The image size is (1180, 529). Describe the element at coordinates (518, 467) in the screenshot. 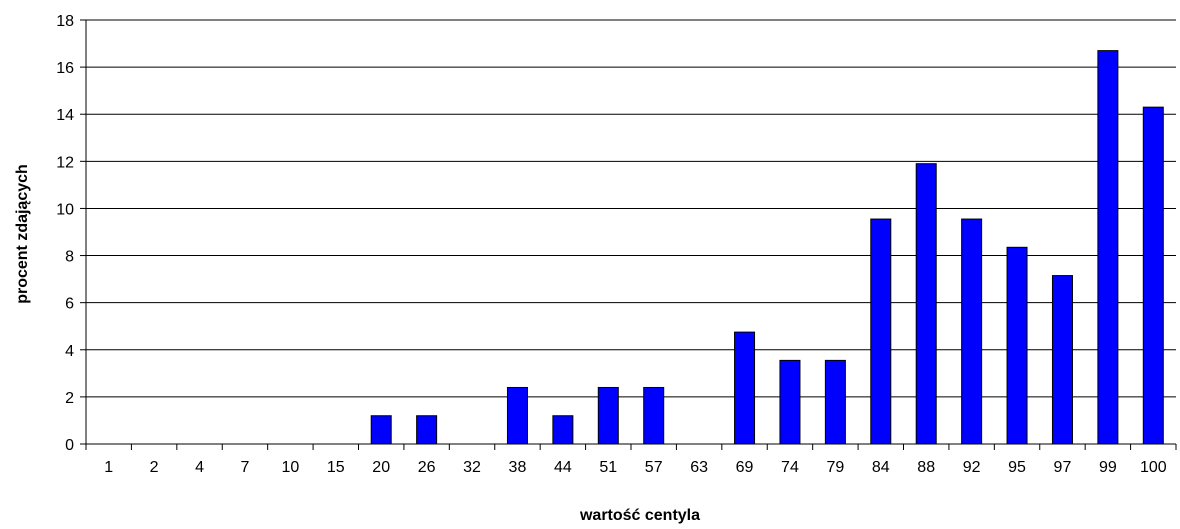

I see `x-tick-label: 38` at that location.